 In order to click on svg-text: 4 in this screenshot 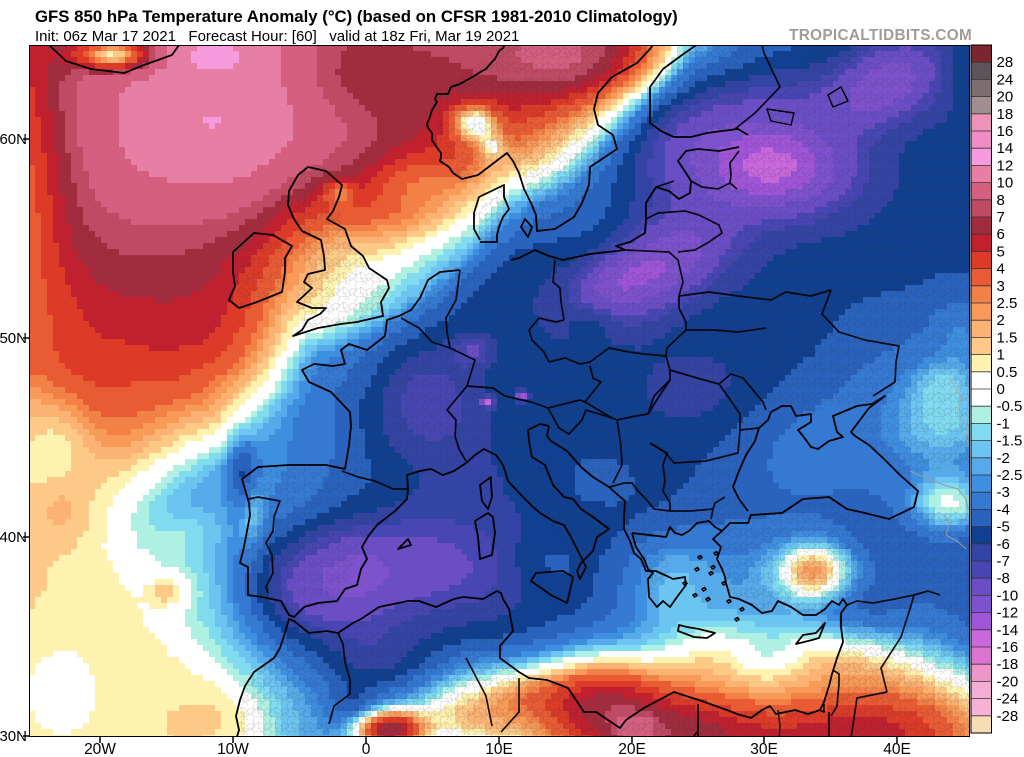, I will do `click(1001, 269)`.